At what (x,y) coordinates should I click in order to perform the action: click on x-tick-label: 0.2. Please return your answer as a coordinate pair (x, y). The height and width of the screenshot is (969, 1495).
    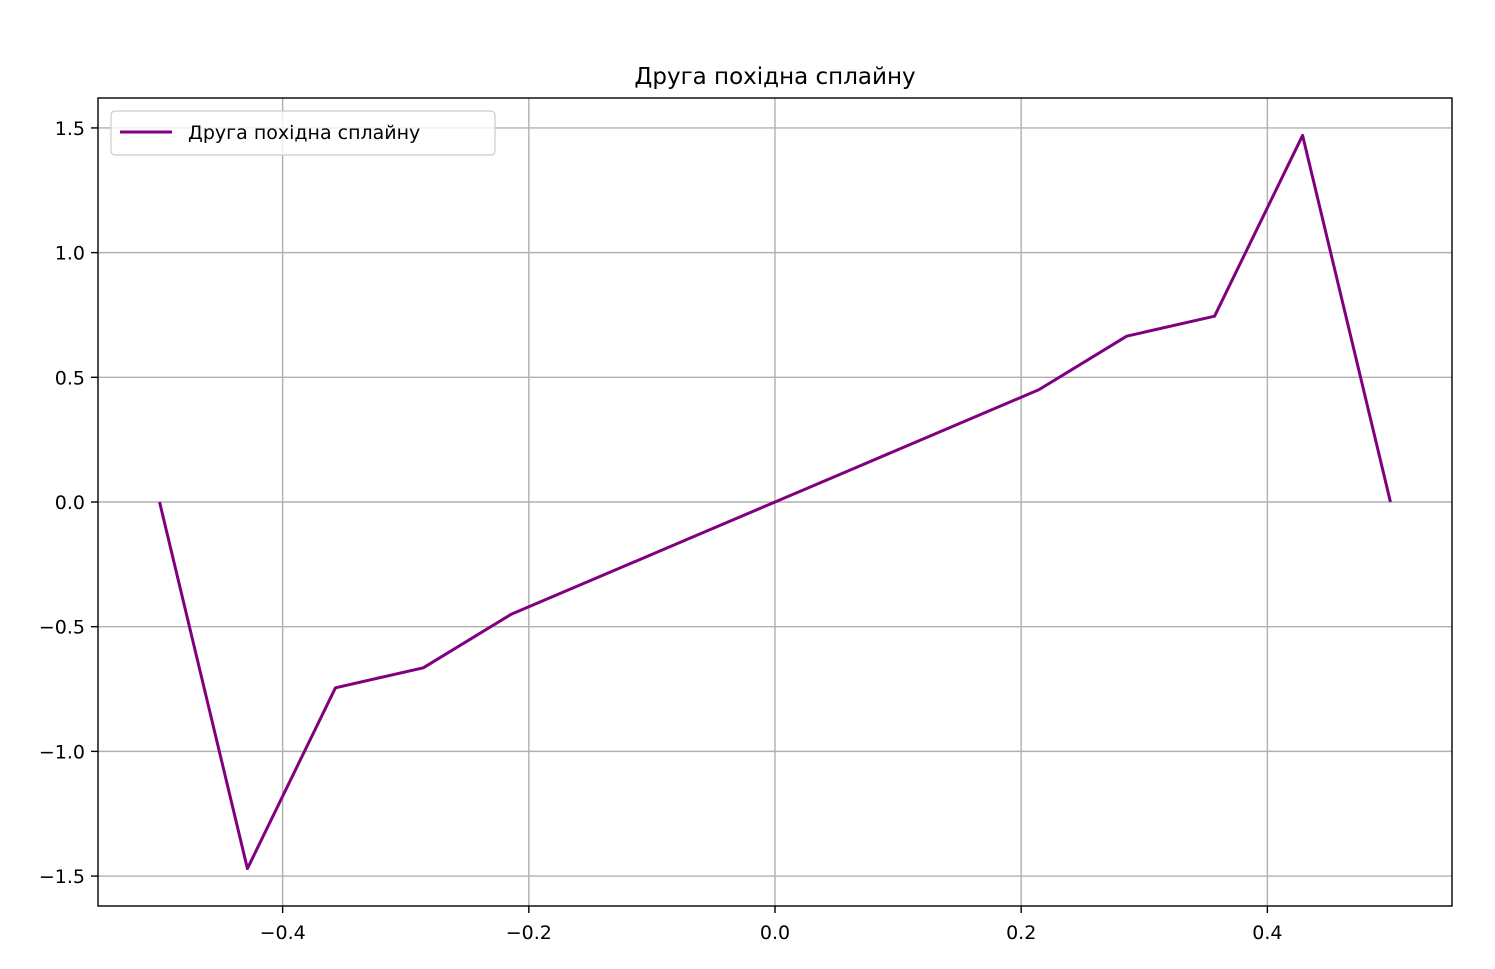
    Looking at the image, I should click on (1021, 933).